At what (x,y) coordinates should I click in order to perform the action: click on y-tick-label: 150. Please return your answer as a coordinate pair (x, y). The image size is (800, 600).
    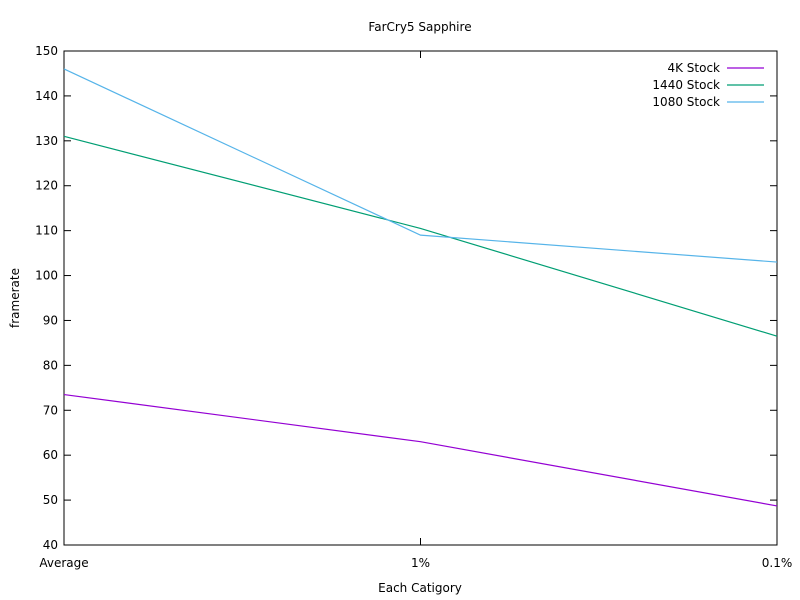
    Looking at the image, I should click on (46, 51).